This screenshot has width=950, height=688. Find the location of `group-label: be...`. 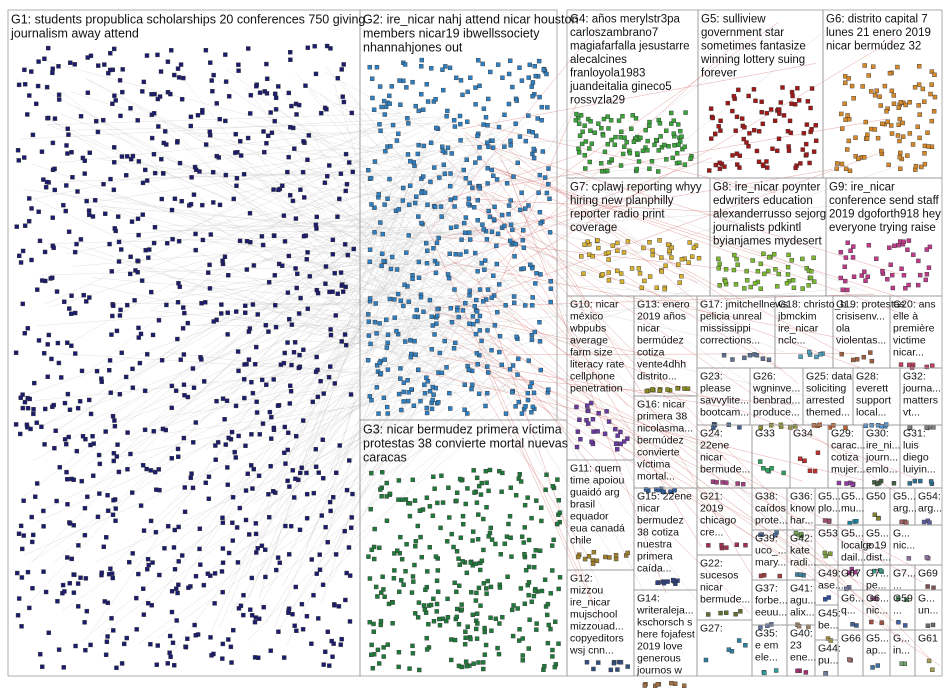

group-label: be... is located at coordinates (828, 626).